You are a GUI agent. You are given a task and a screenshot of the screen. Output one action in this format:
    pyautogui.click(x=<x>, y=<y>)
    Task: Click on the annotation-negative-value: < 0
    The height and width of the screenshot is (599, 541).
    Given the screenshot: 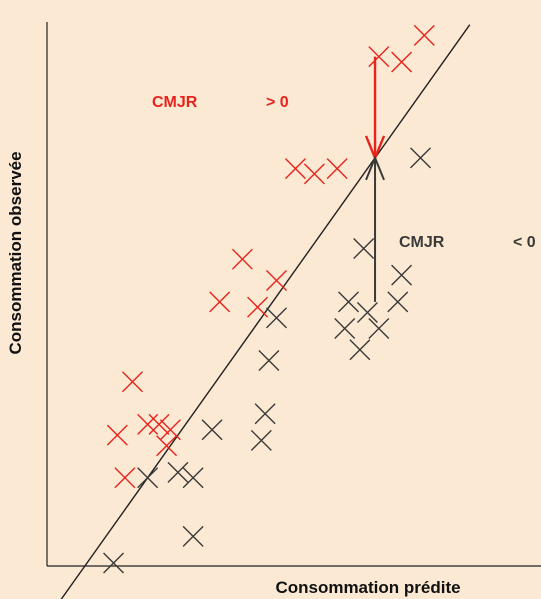 What is the action you would take?
    pyautogui.click(x=524, y=242)
    